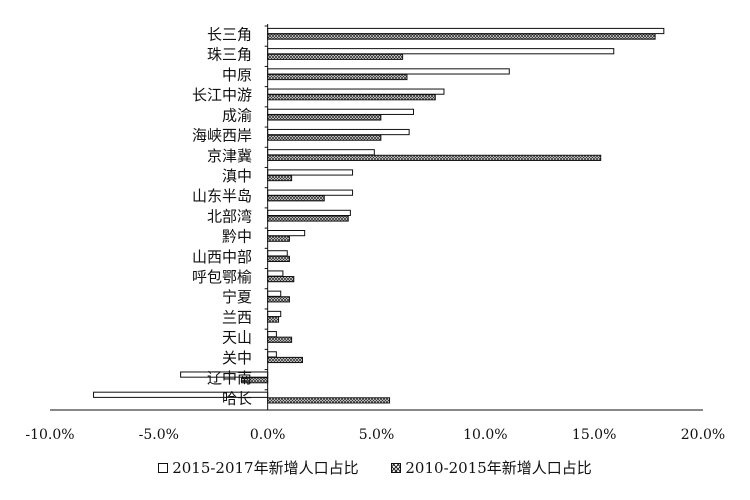 Image resolution: width=750 pixels, height=500 pixels. What do you see at coordinates (237, 115) in the screenshot?
I see `category-label-4: 成渝` at bounding box center [237, 115].